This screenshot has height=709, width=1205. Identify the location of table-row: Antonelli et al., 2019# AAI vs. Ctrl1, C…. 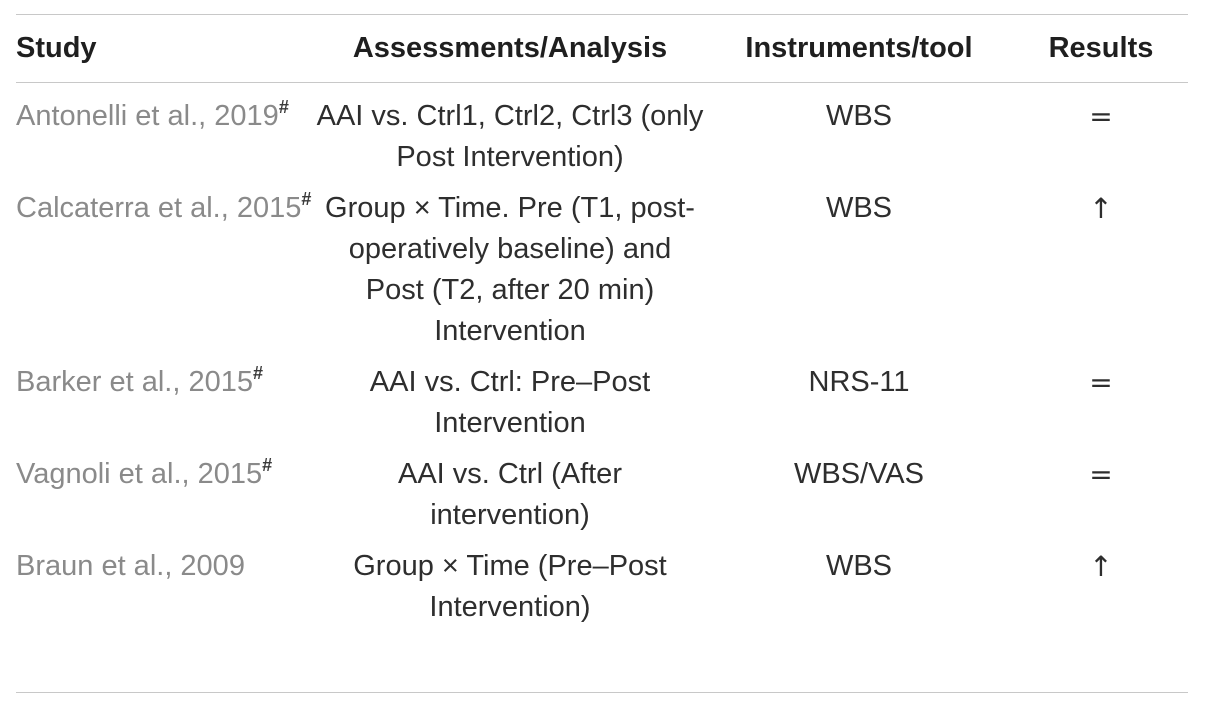
(602, 134).